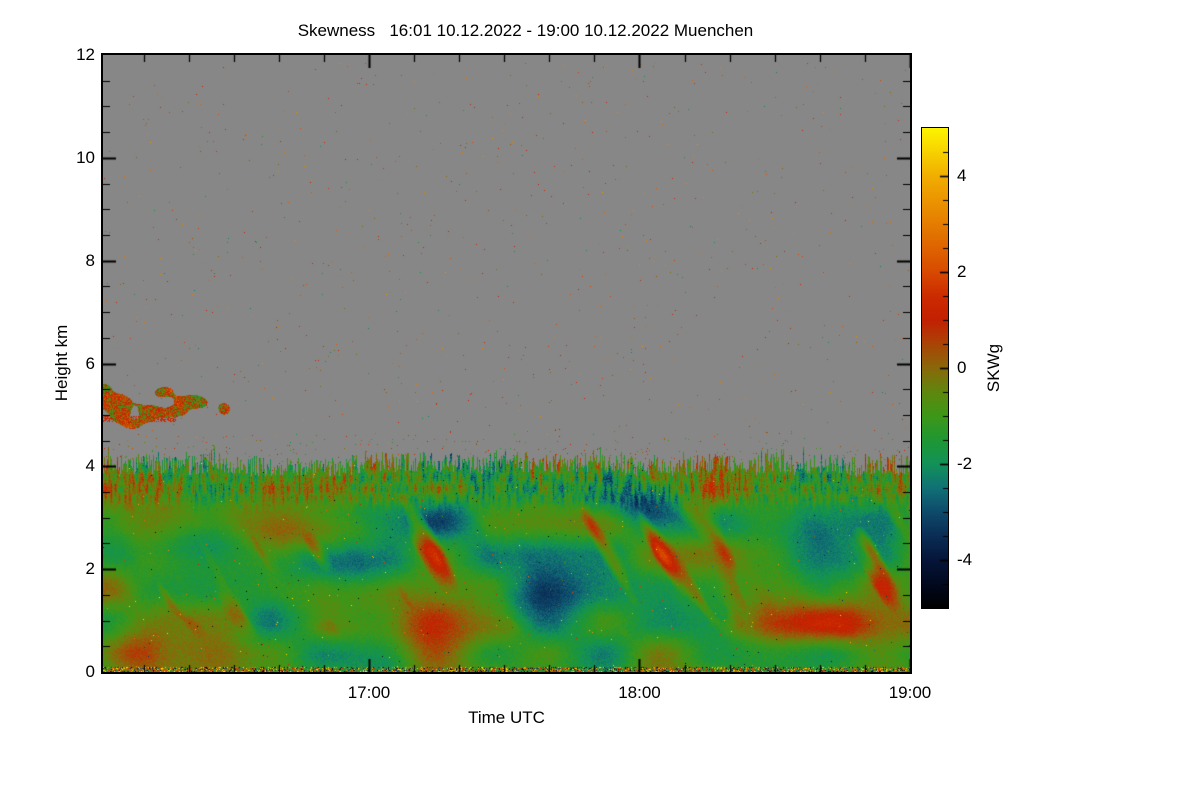  I want to click on y-tick-label: 6, so click(90, 363).